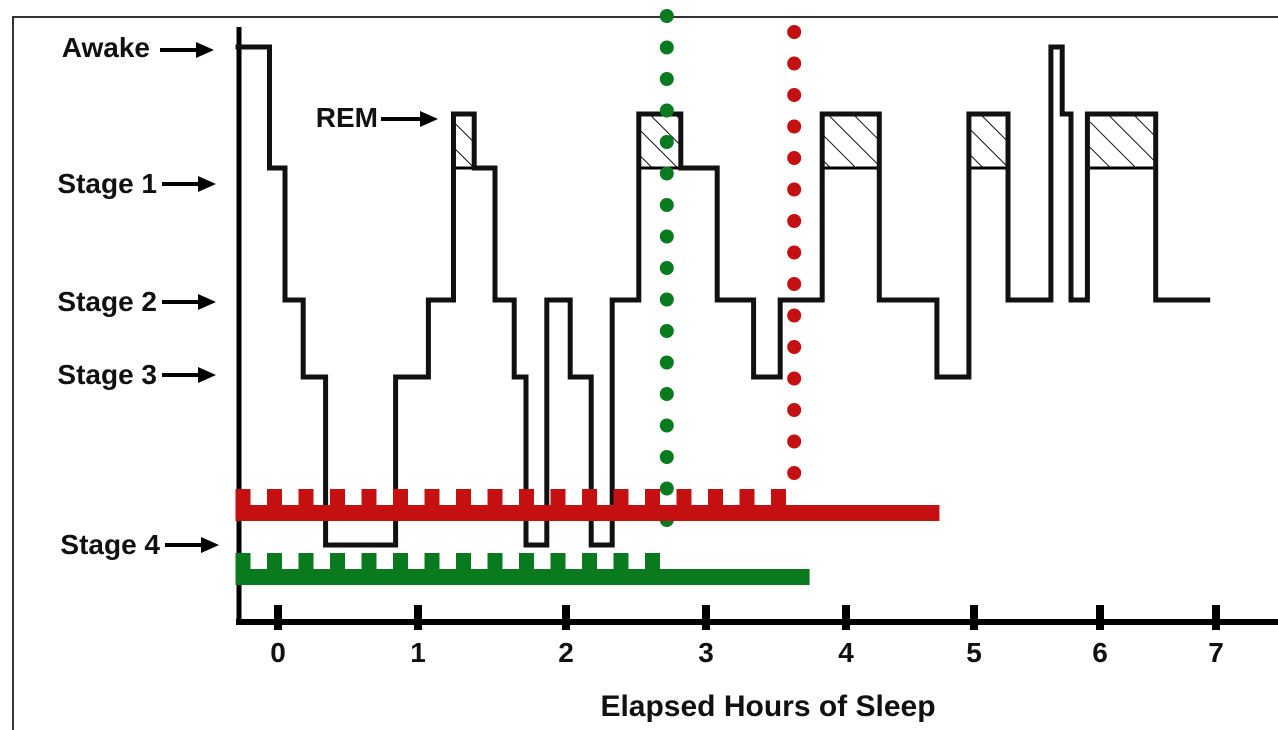  What do you see at coordinates (747, 636) in the screenshot?
I see `x-axis-ticks: 0 1 2 3 4 5 6 7` at bounding box center [747, 636].